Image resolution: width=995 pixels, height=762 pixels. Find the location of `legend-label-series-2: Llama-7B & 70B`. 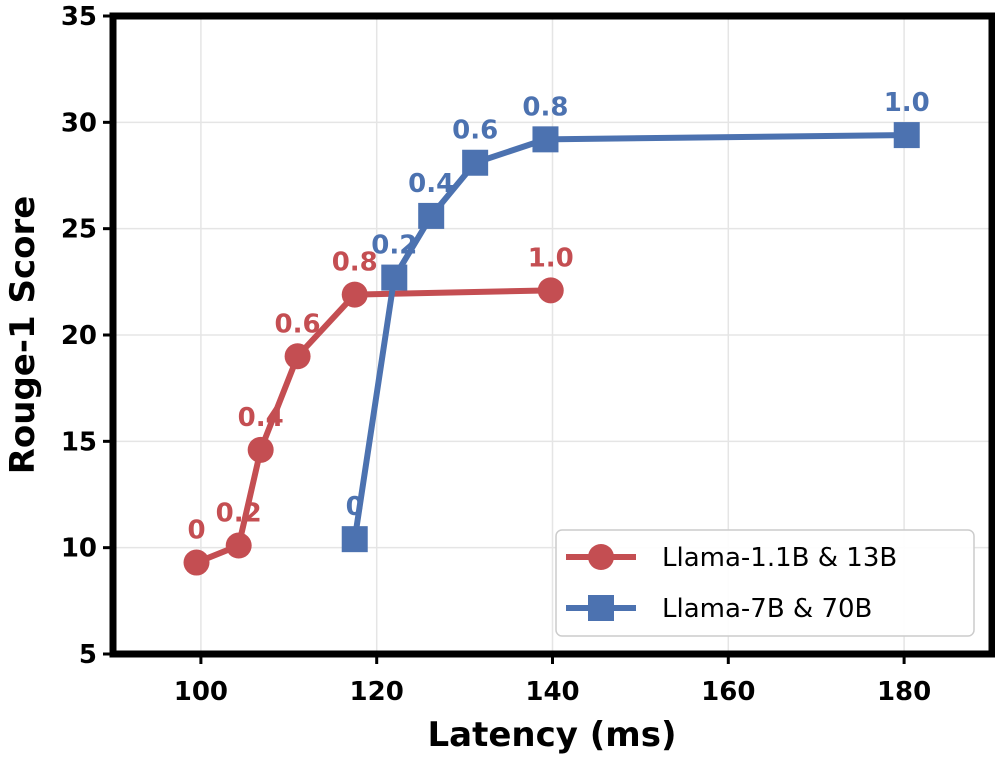

legend-label-series-2: Llama-7B & 70B is located at coordinates (767, 609).